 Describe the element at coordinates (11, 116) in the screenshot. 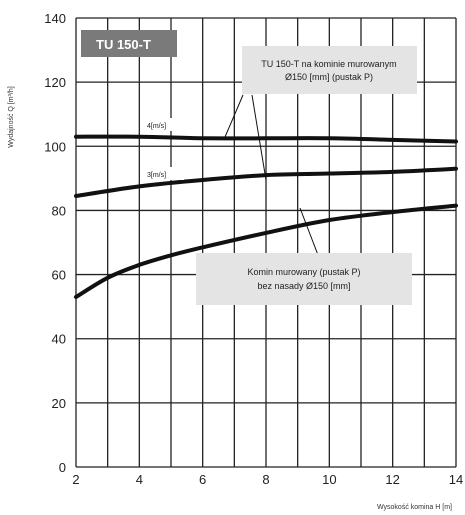

I see `y-axis-title: Wydajność Q [m³/h]` at that location.